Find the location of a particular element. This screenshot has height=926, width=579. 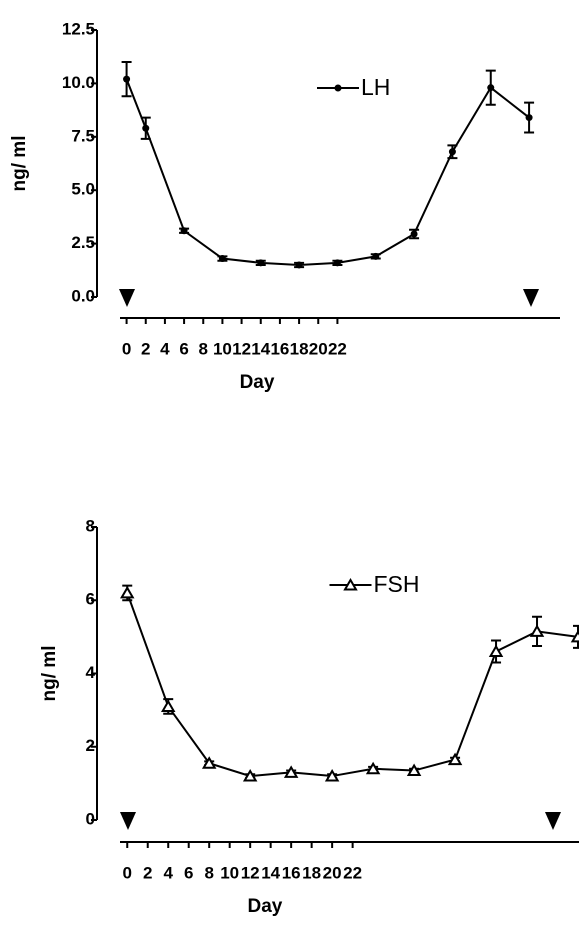

y-tick-label: 12.5 is located at coordinates (78, 28).